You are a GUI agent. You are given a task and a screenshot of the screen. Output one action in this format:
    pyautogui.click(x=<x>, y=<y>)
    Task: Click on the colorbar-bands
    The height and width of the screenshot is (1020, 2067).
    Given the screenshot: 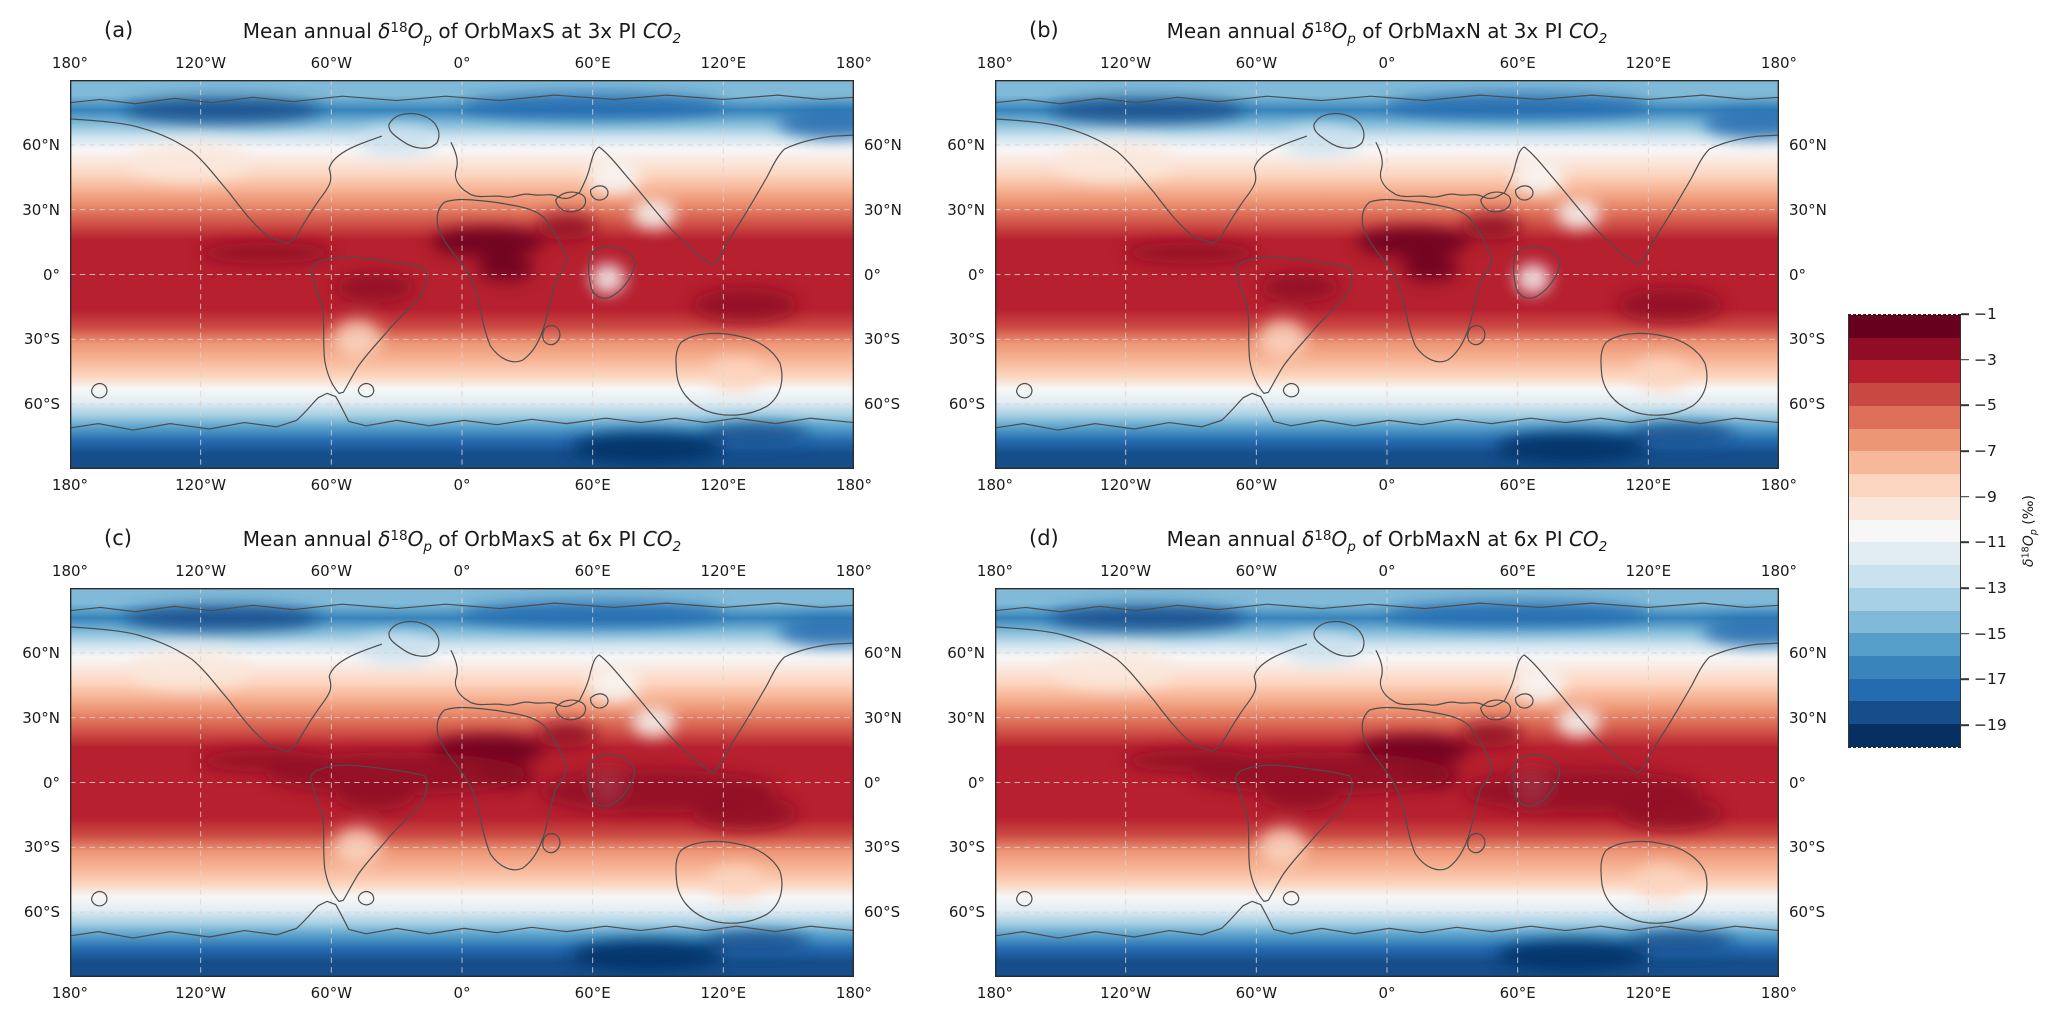 What is the action you would take?
    pyautogui.click(x=1904, y=531)
    